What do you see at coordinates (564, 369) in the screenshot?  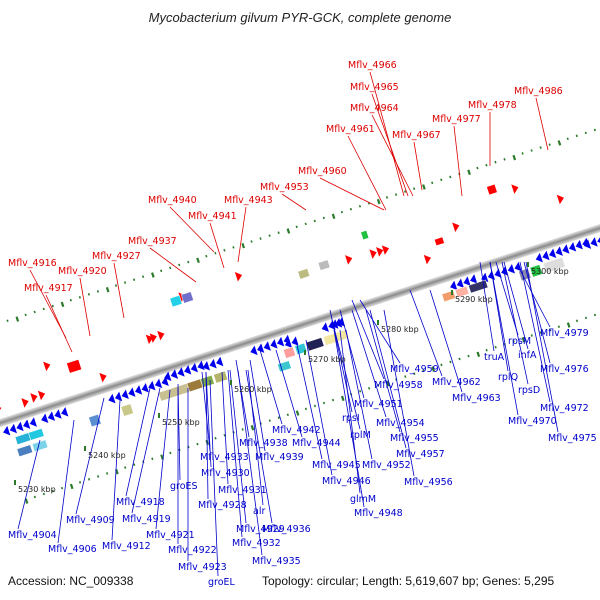 I see `reverse-gene-label: Mflv_4976` at bounding box center [564, 369].